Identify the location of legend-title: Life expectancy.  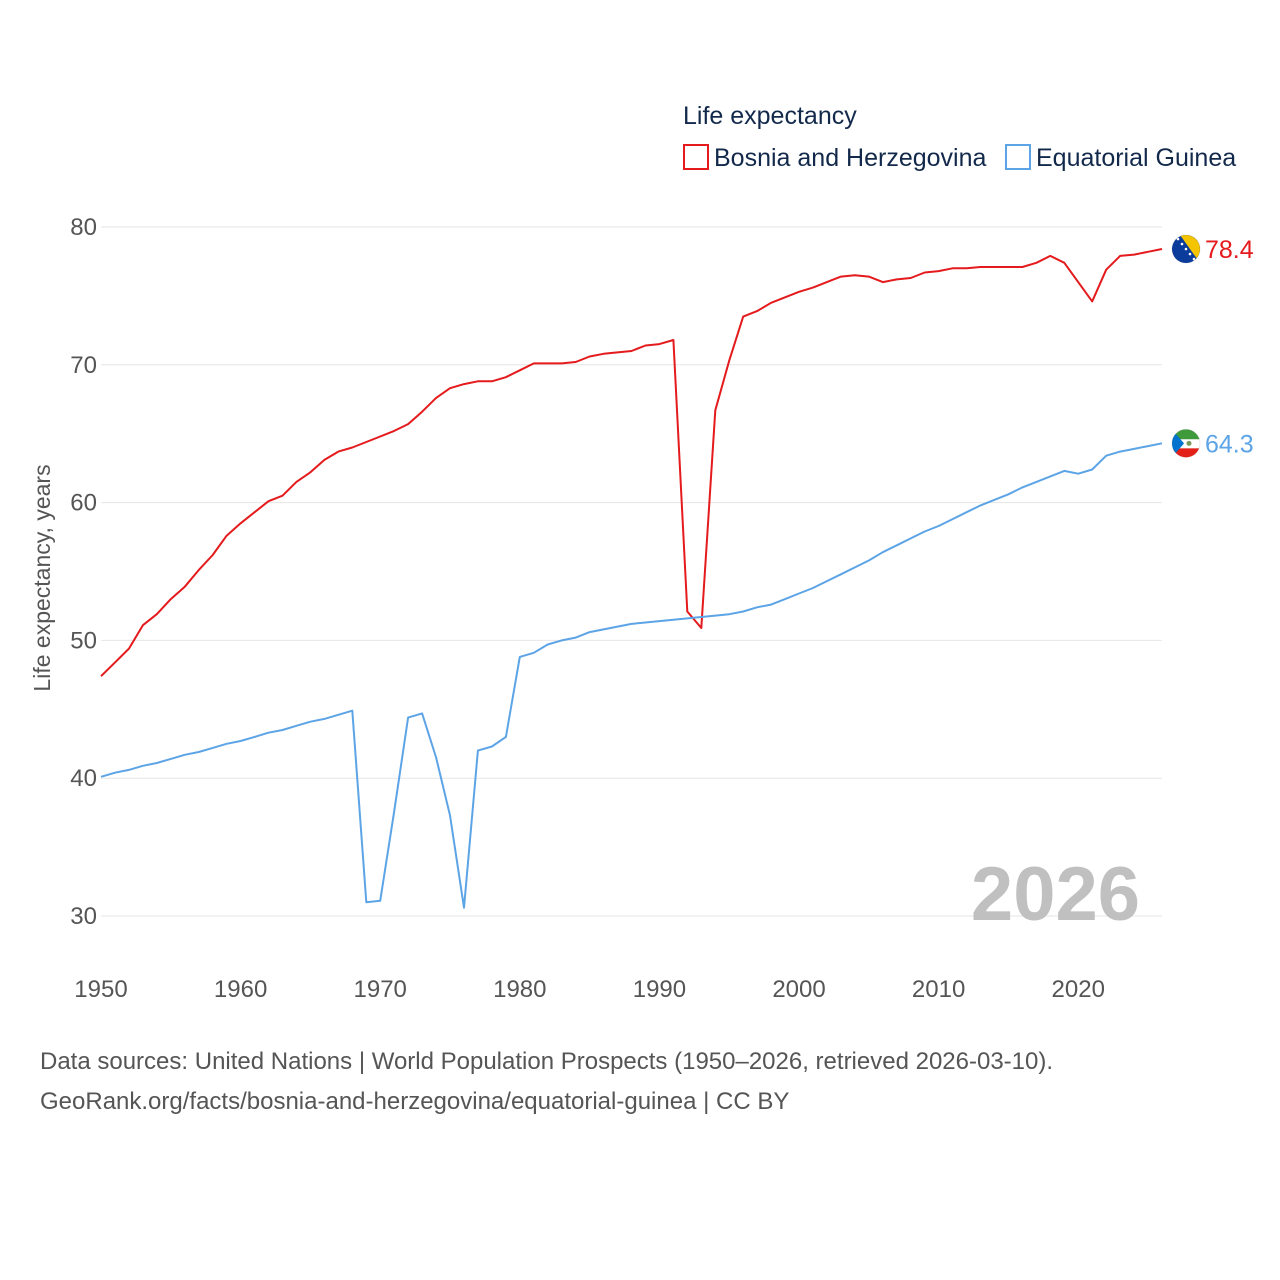
(770, 116).